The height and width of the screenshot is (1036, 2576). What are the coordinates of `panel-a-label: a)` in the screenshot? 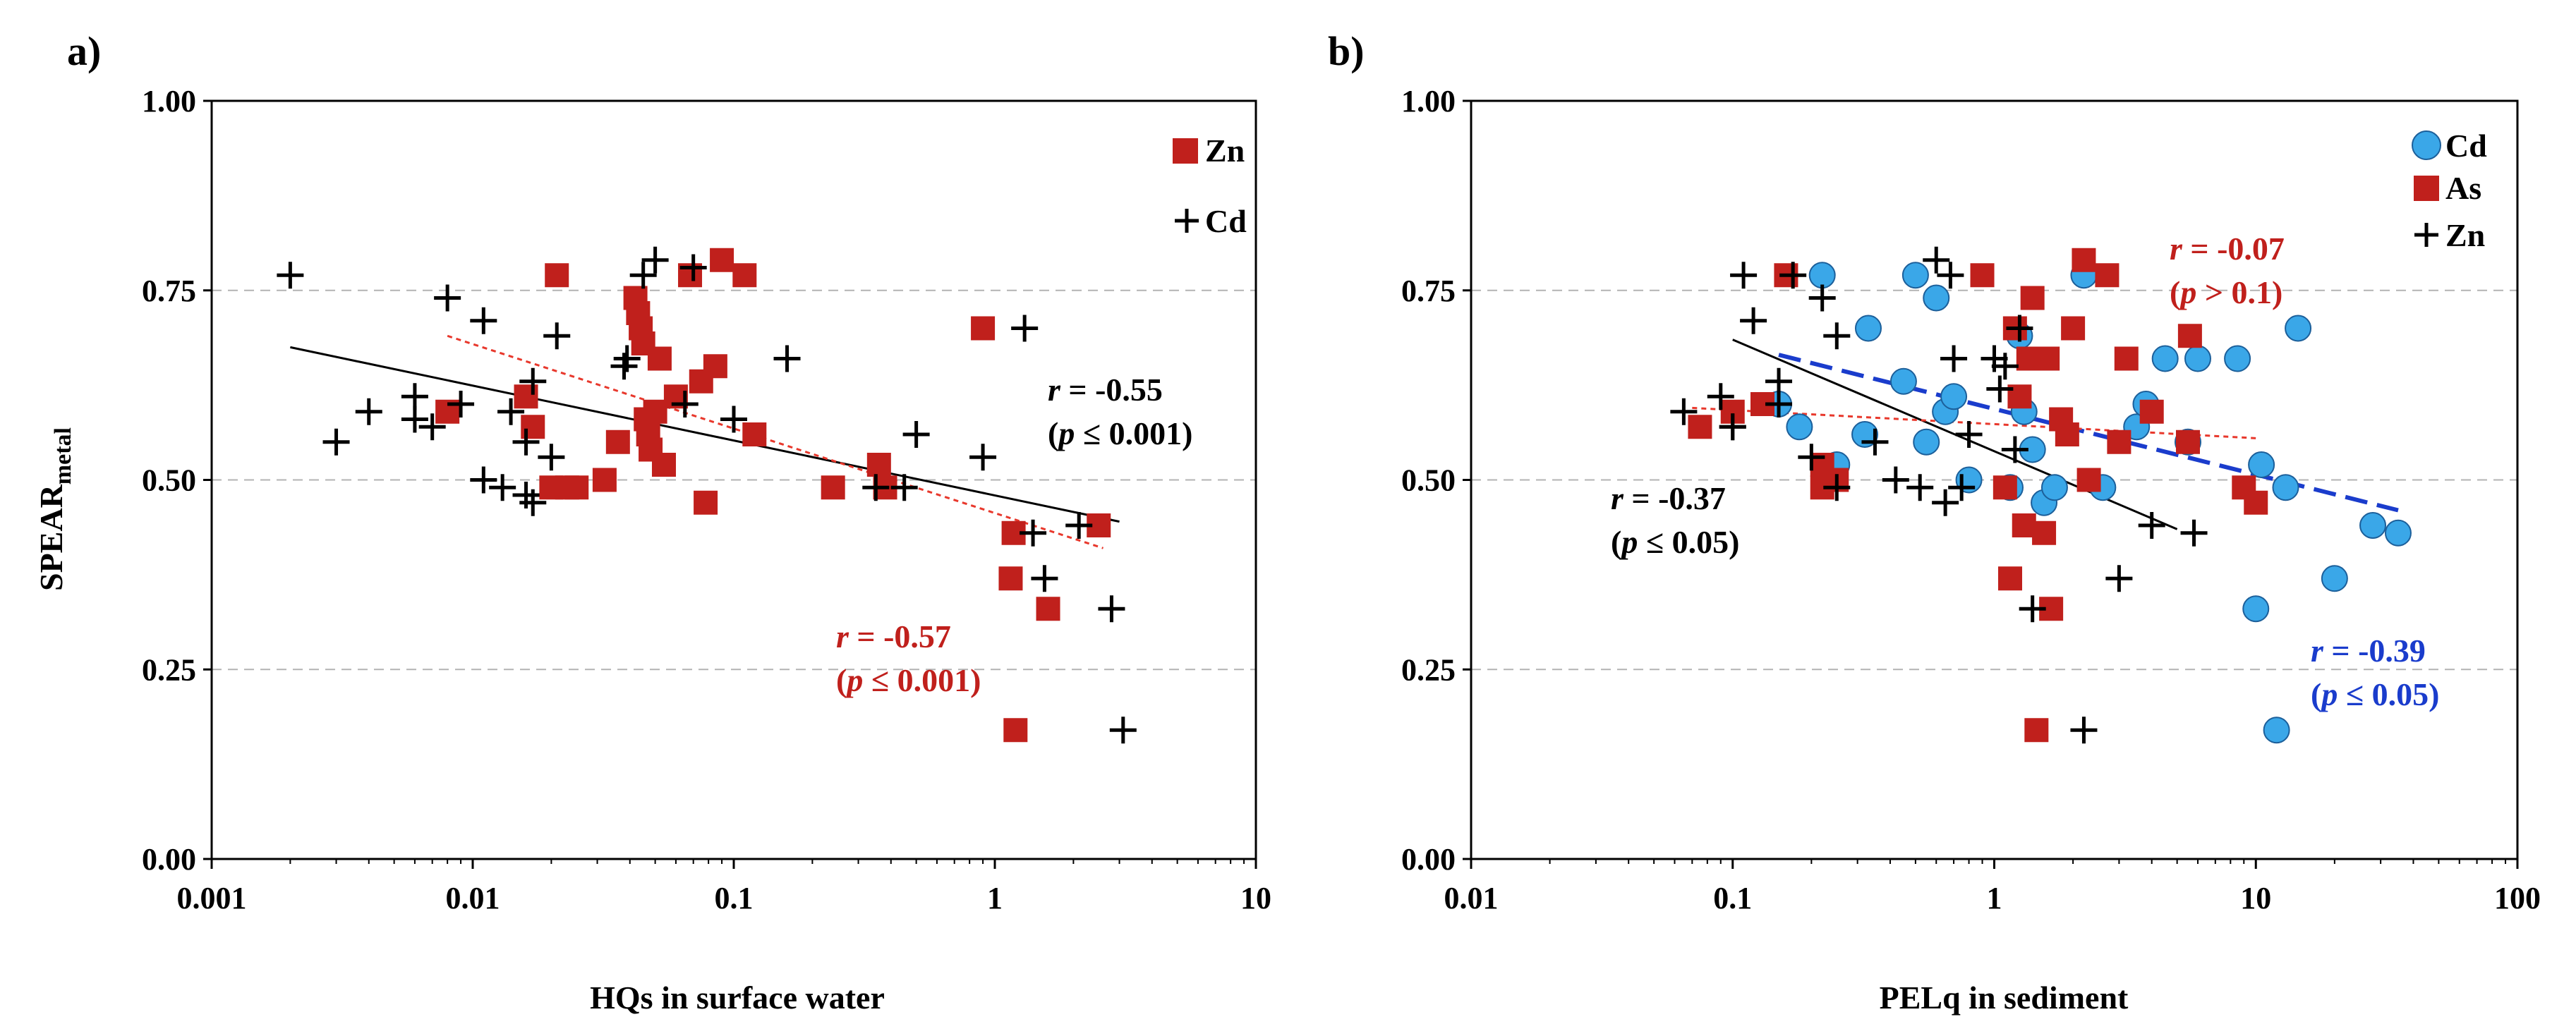 It's located at (84, 51).